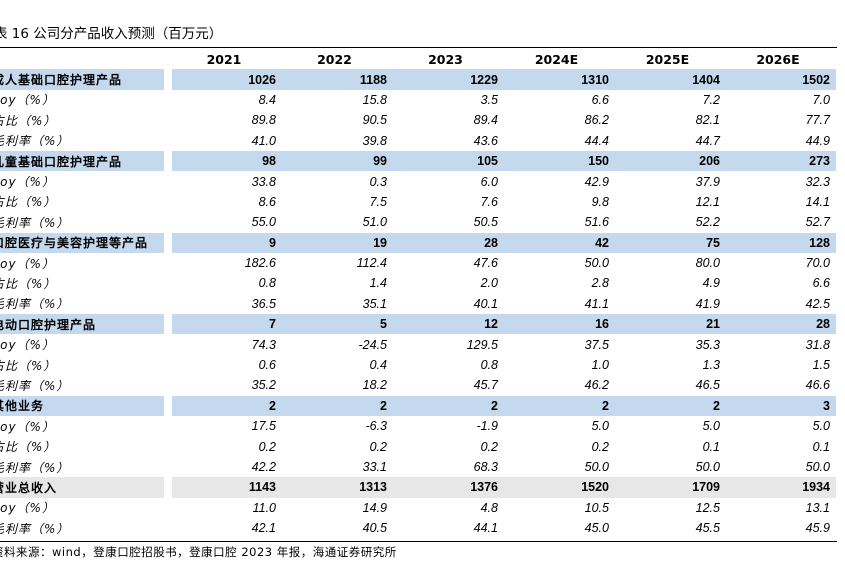 The height and width of the screenshot is (578, 845). I want to click on table-cell: 36.5, so click(263, 303).